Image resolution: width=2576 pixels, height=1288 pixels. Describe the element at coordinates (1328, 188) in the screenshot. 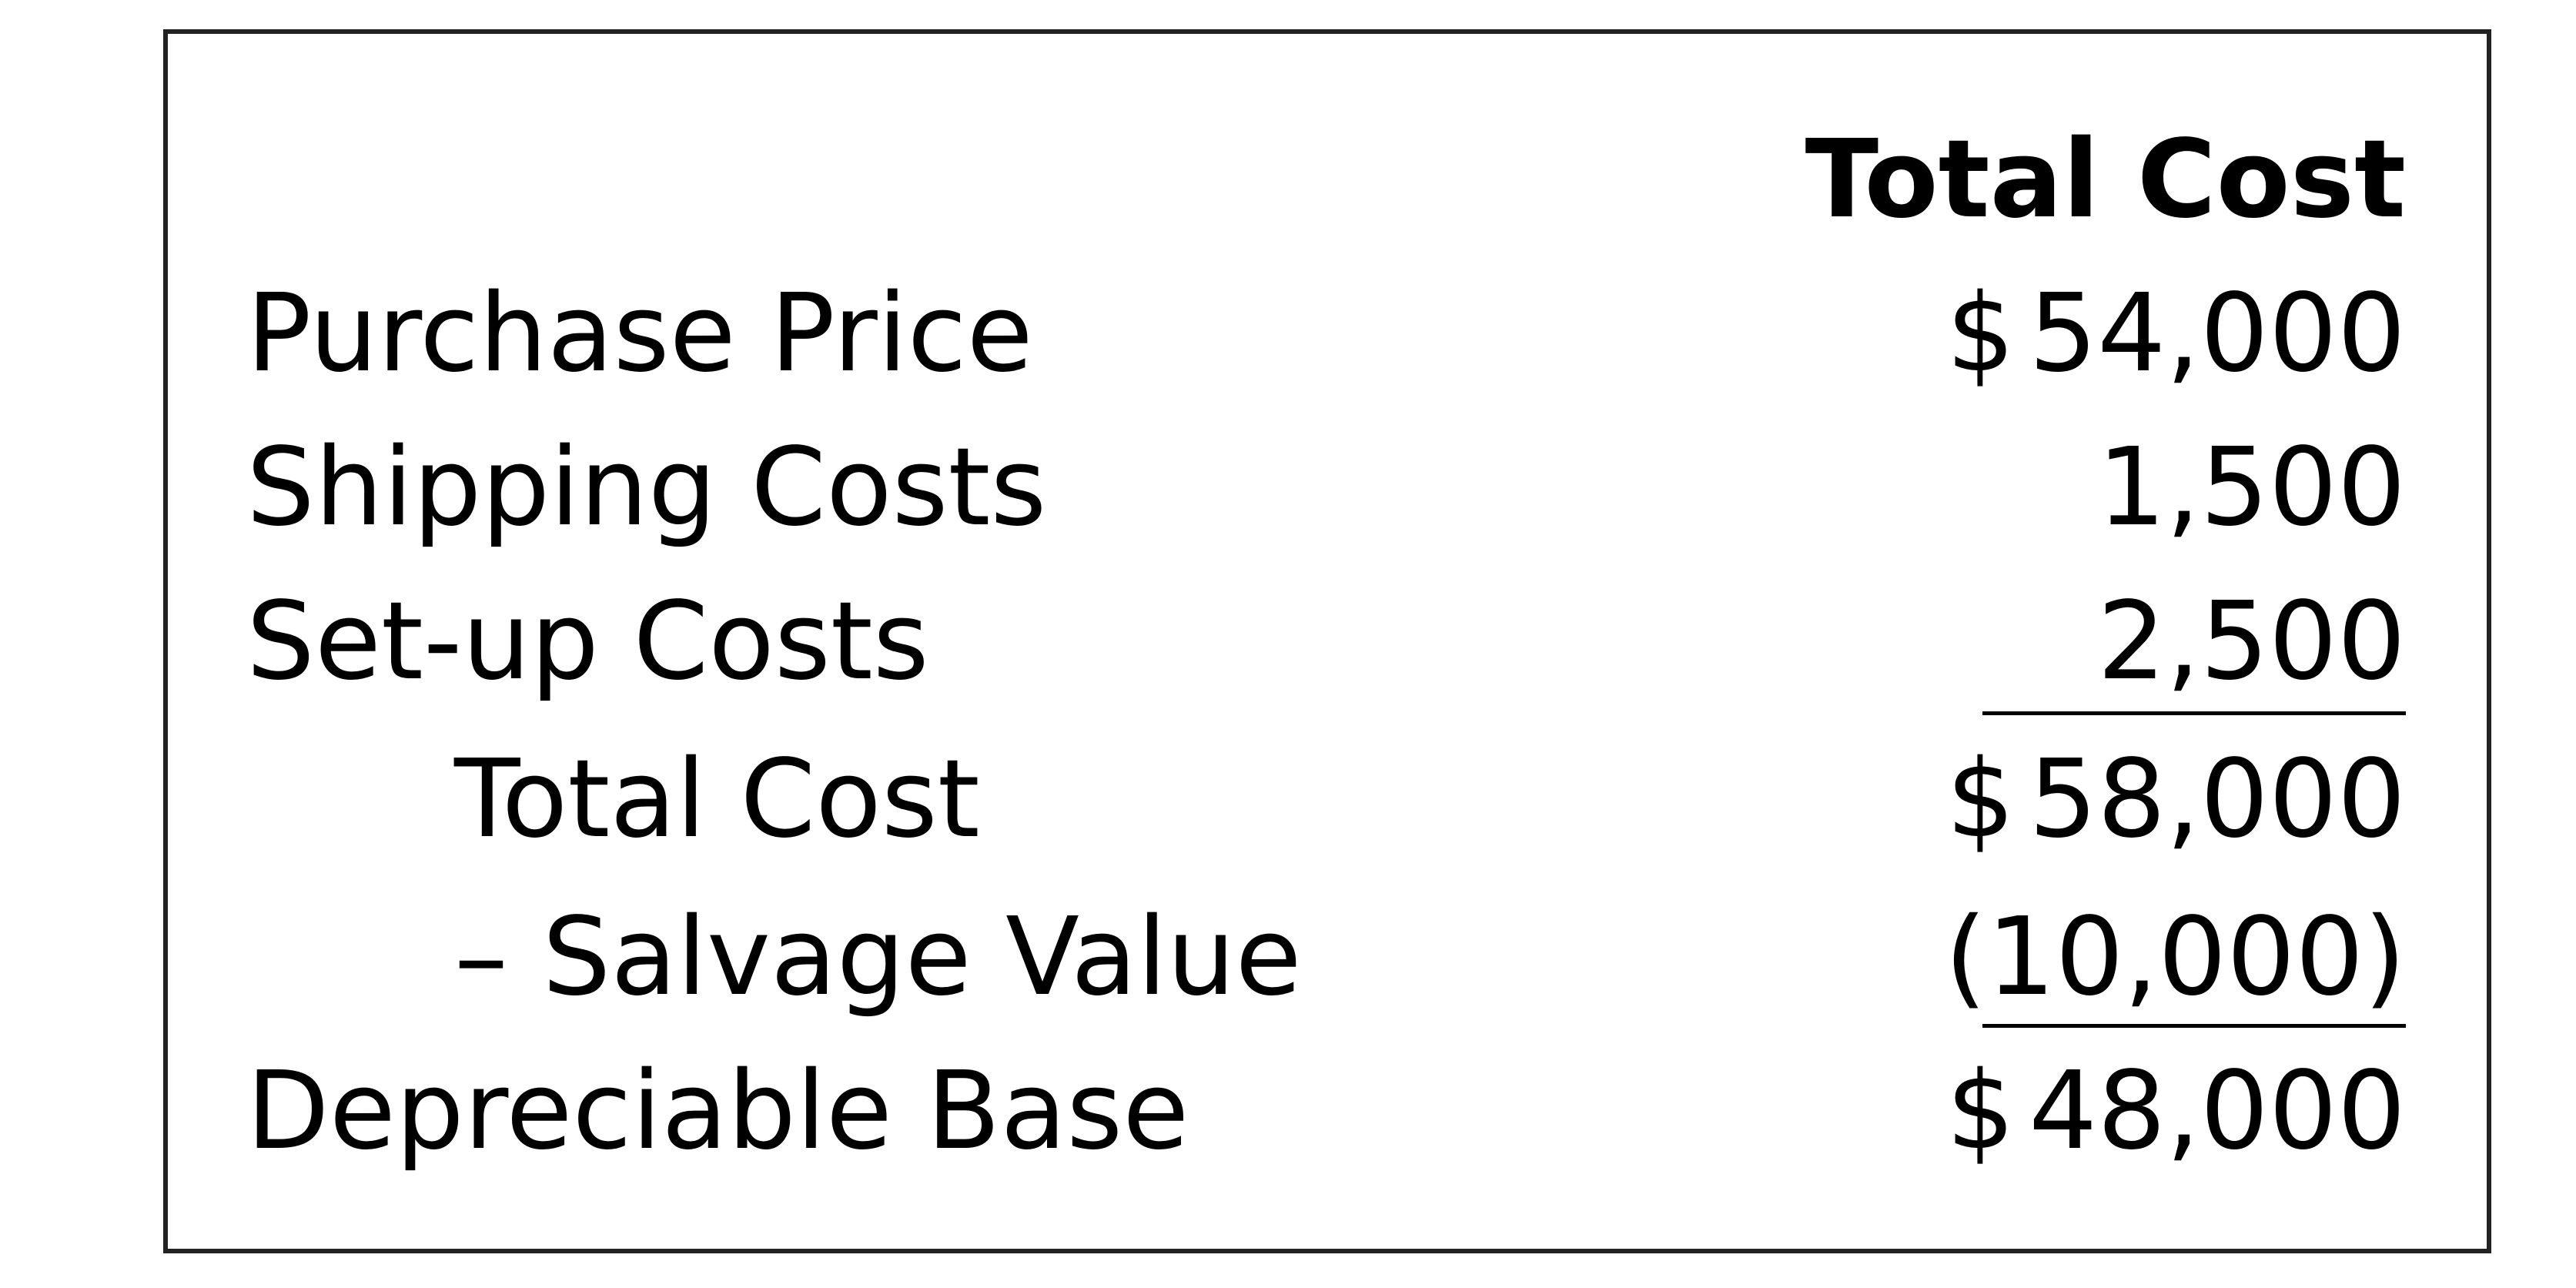

I see `header-row: Total Cost` at that location.